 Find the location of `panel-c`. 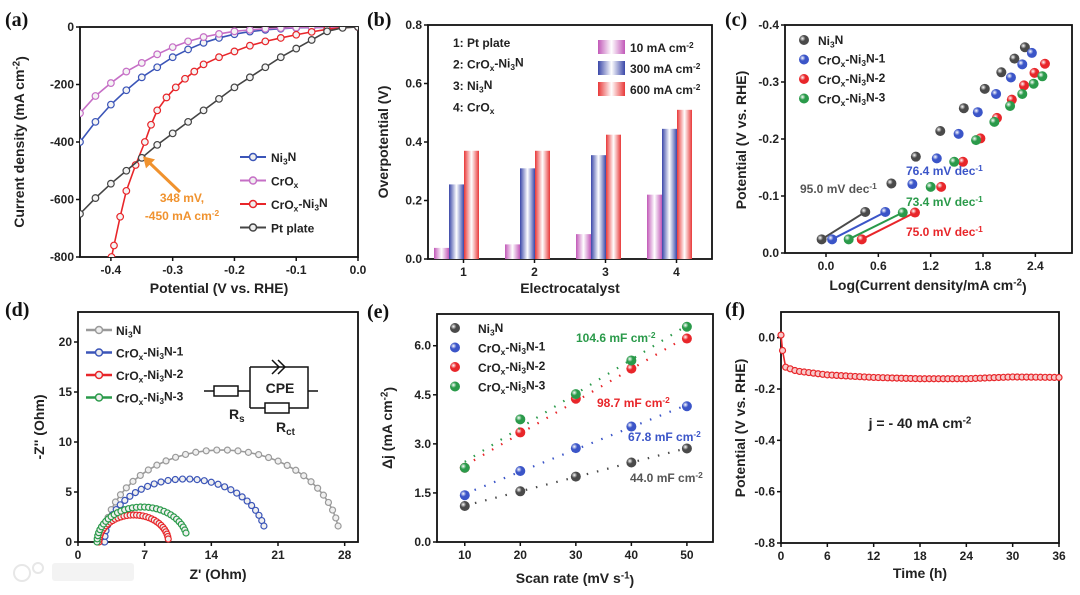

panel-c is located at coordinates (927, 140).